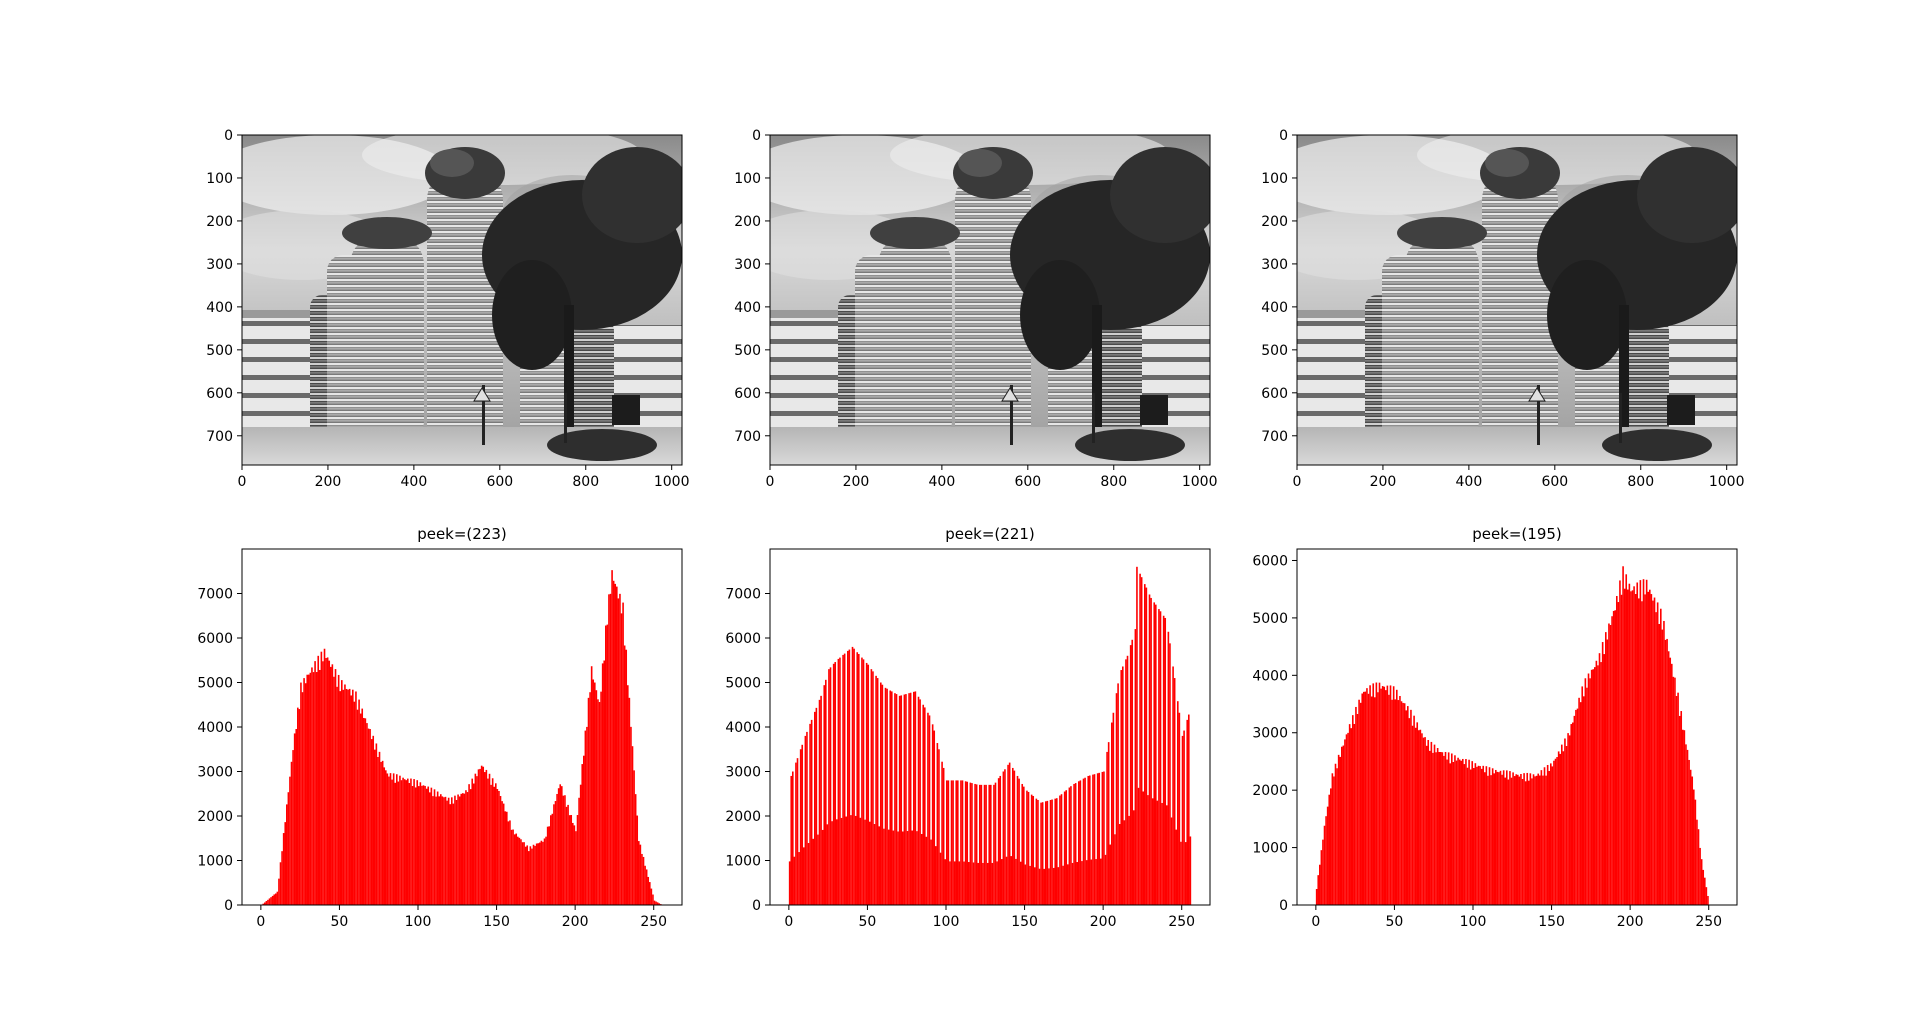 This screenshot has width=1920, height=1011. I want to click on y-tick-label: 300, so click(1274, 265).